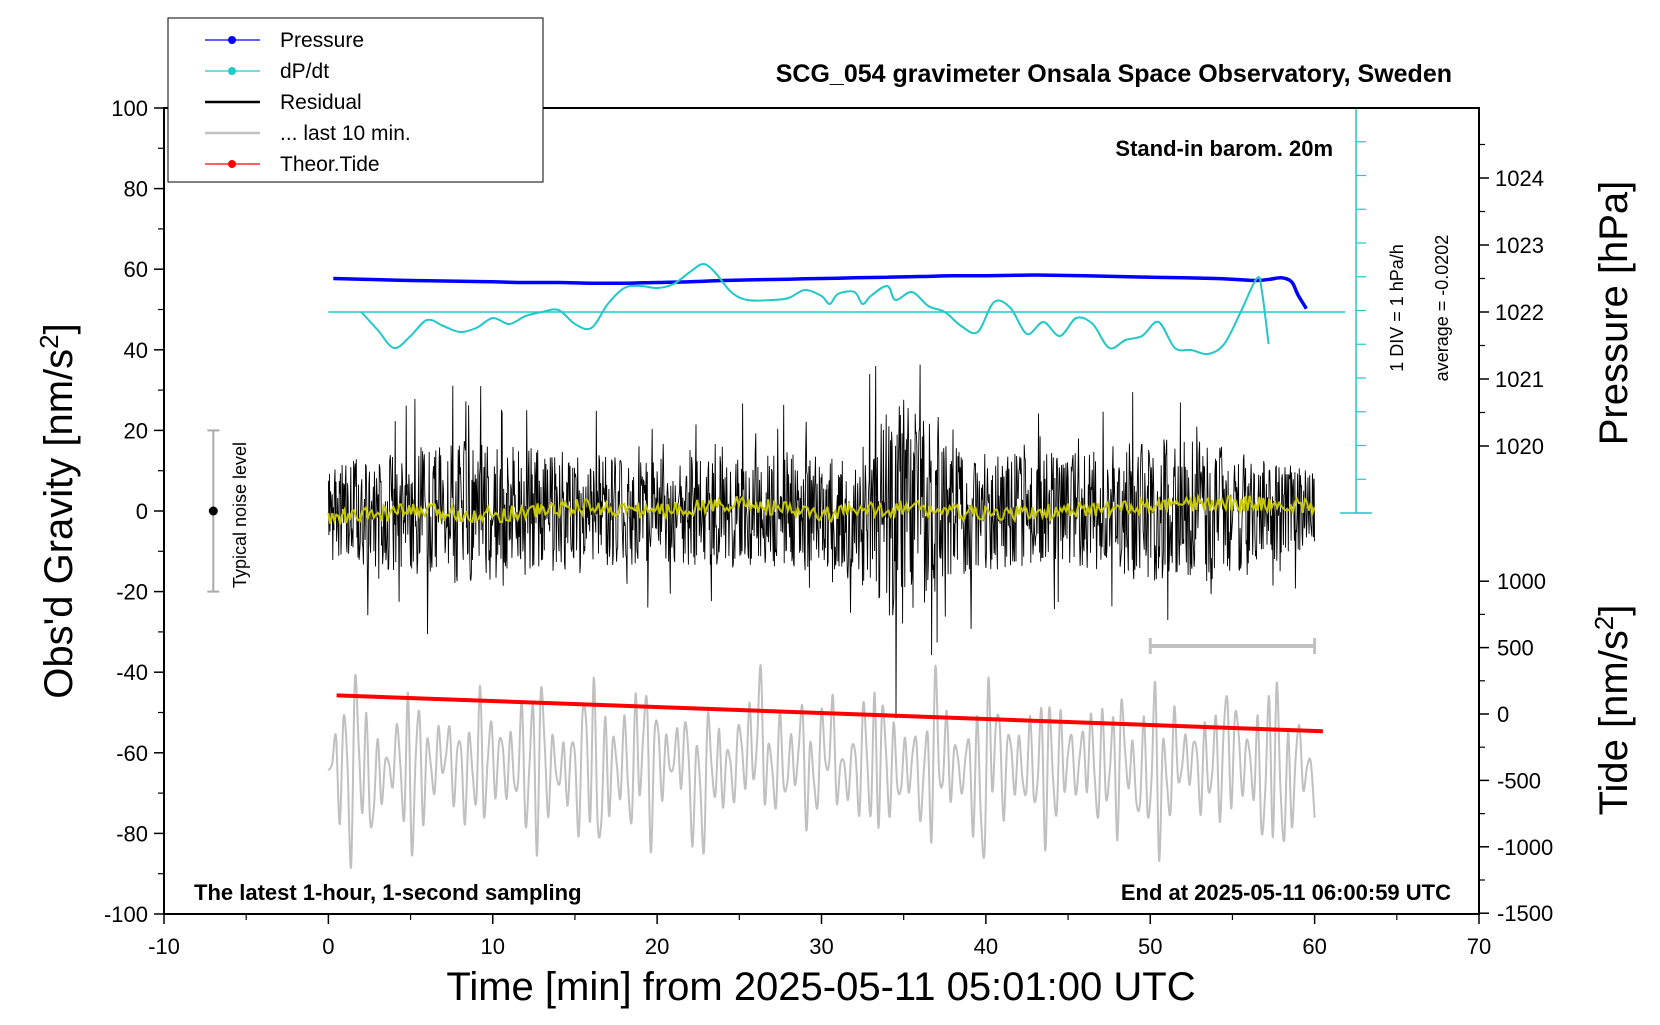 Image resolution: width=1660 pixels, height=1025 pixels. Describe the element at coordinates (1614, 313) in the screenshot. I see `pressure-axis-label: Pressure [hPa]` at that location.